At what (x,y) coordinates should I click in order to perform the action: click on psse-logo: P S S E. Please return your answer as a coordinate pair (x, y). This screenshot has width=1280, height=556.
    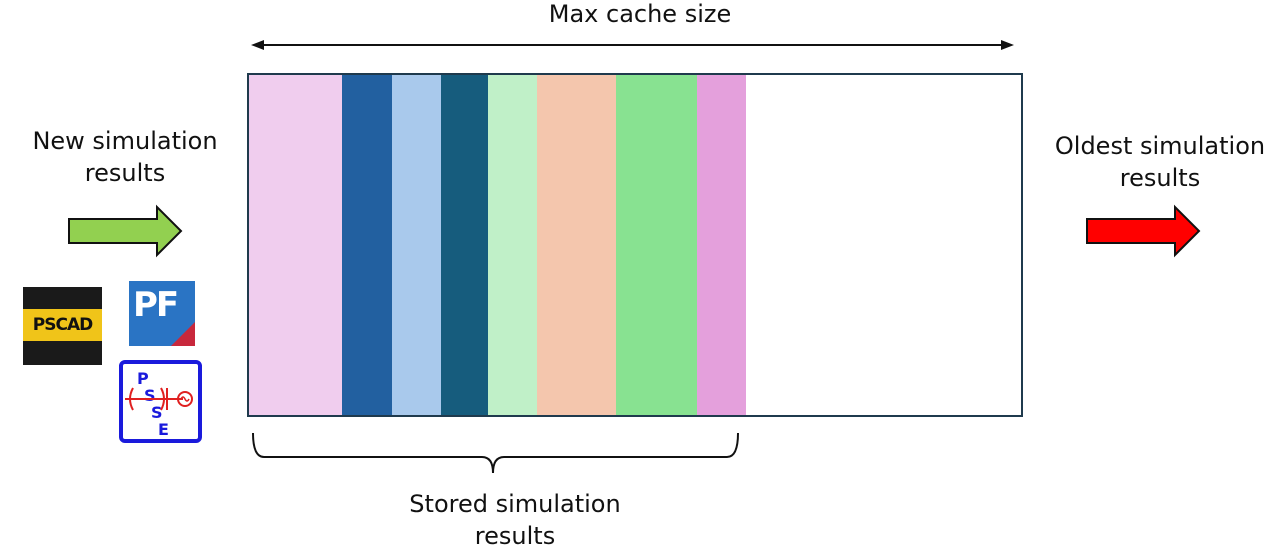
    Looking at the image, I should click on (160, 401).